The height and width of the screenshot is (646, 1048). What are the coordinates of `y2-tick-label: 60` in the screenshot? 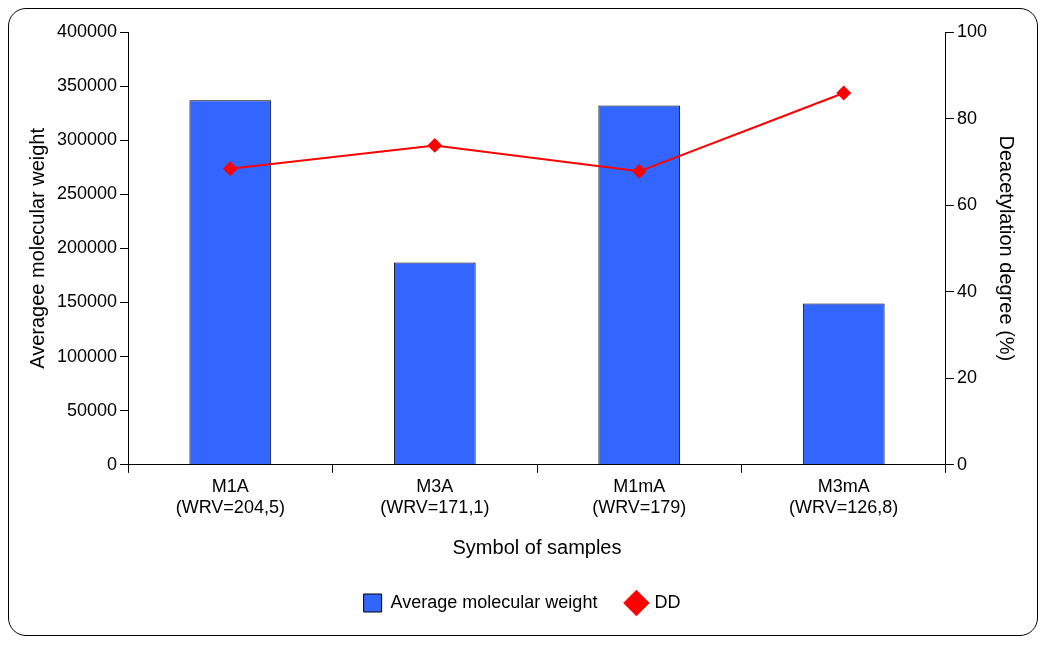 It's located at (966, 204).